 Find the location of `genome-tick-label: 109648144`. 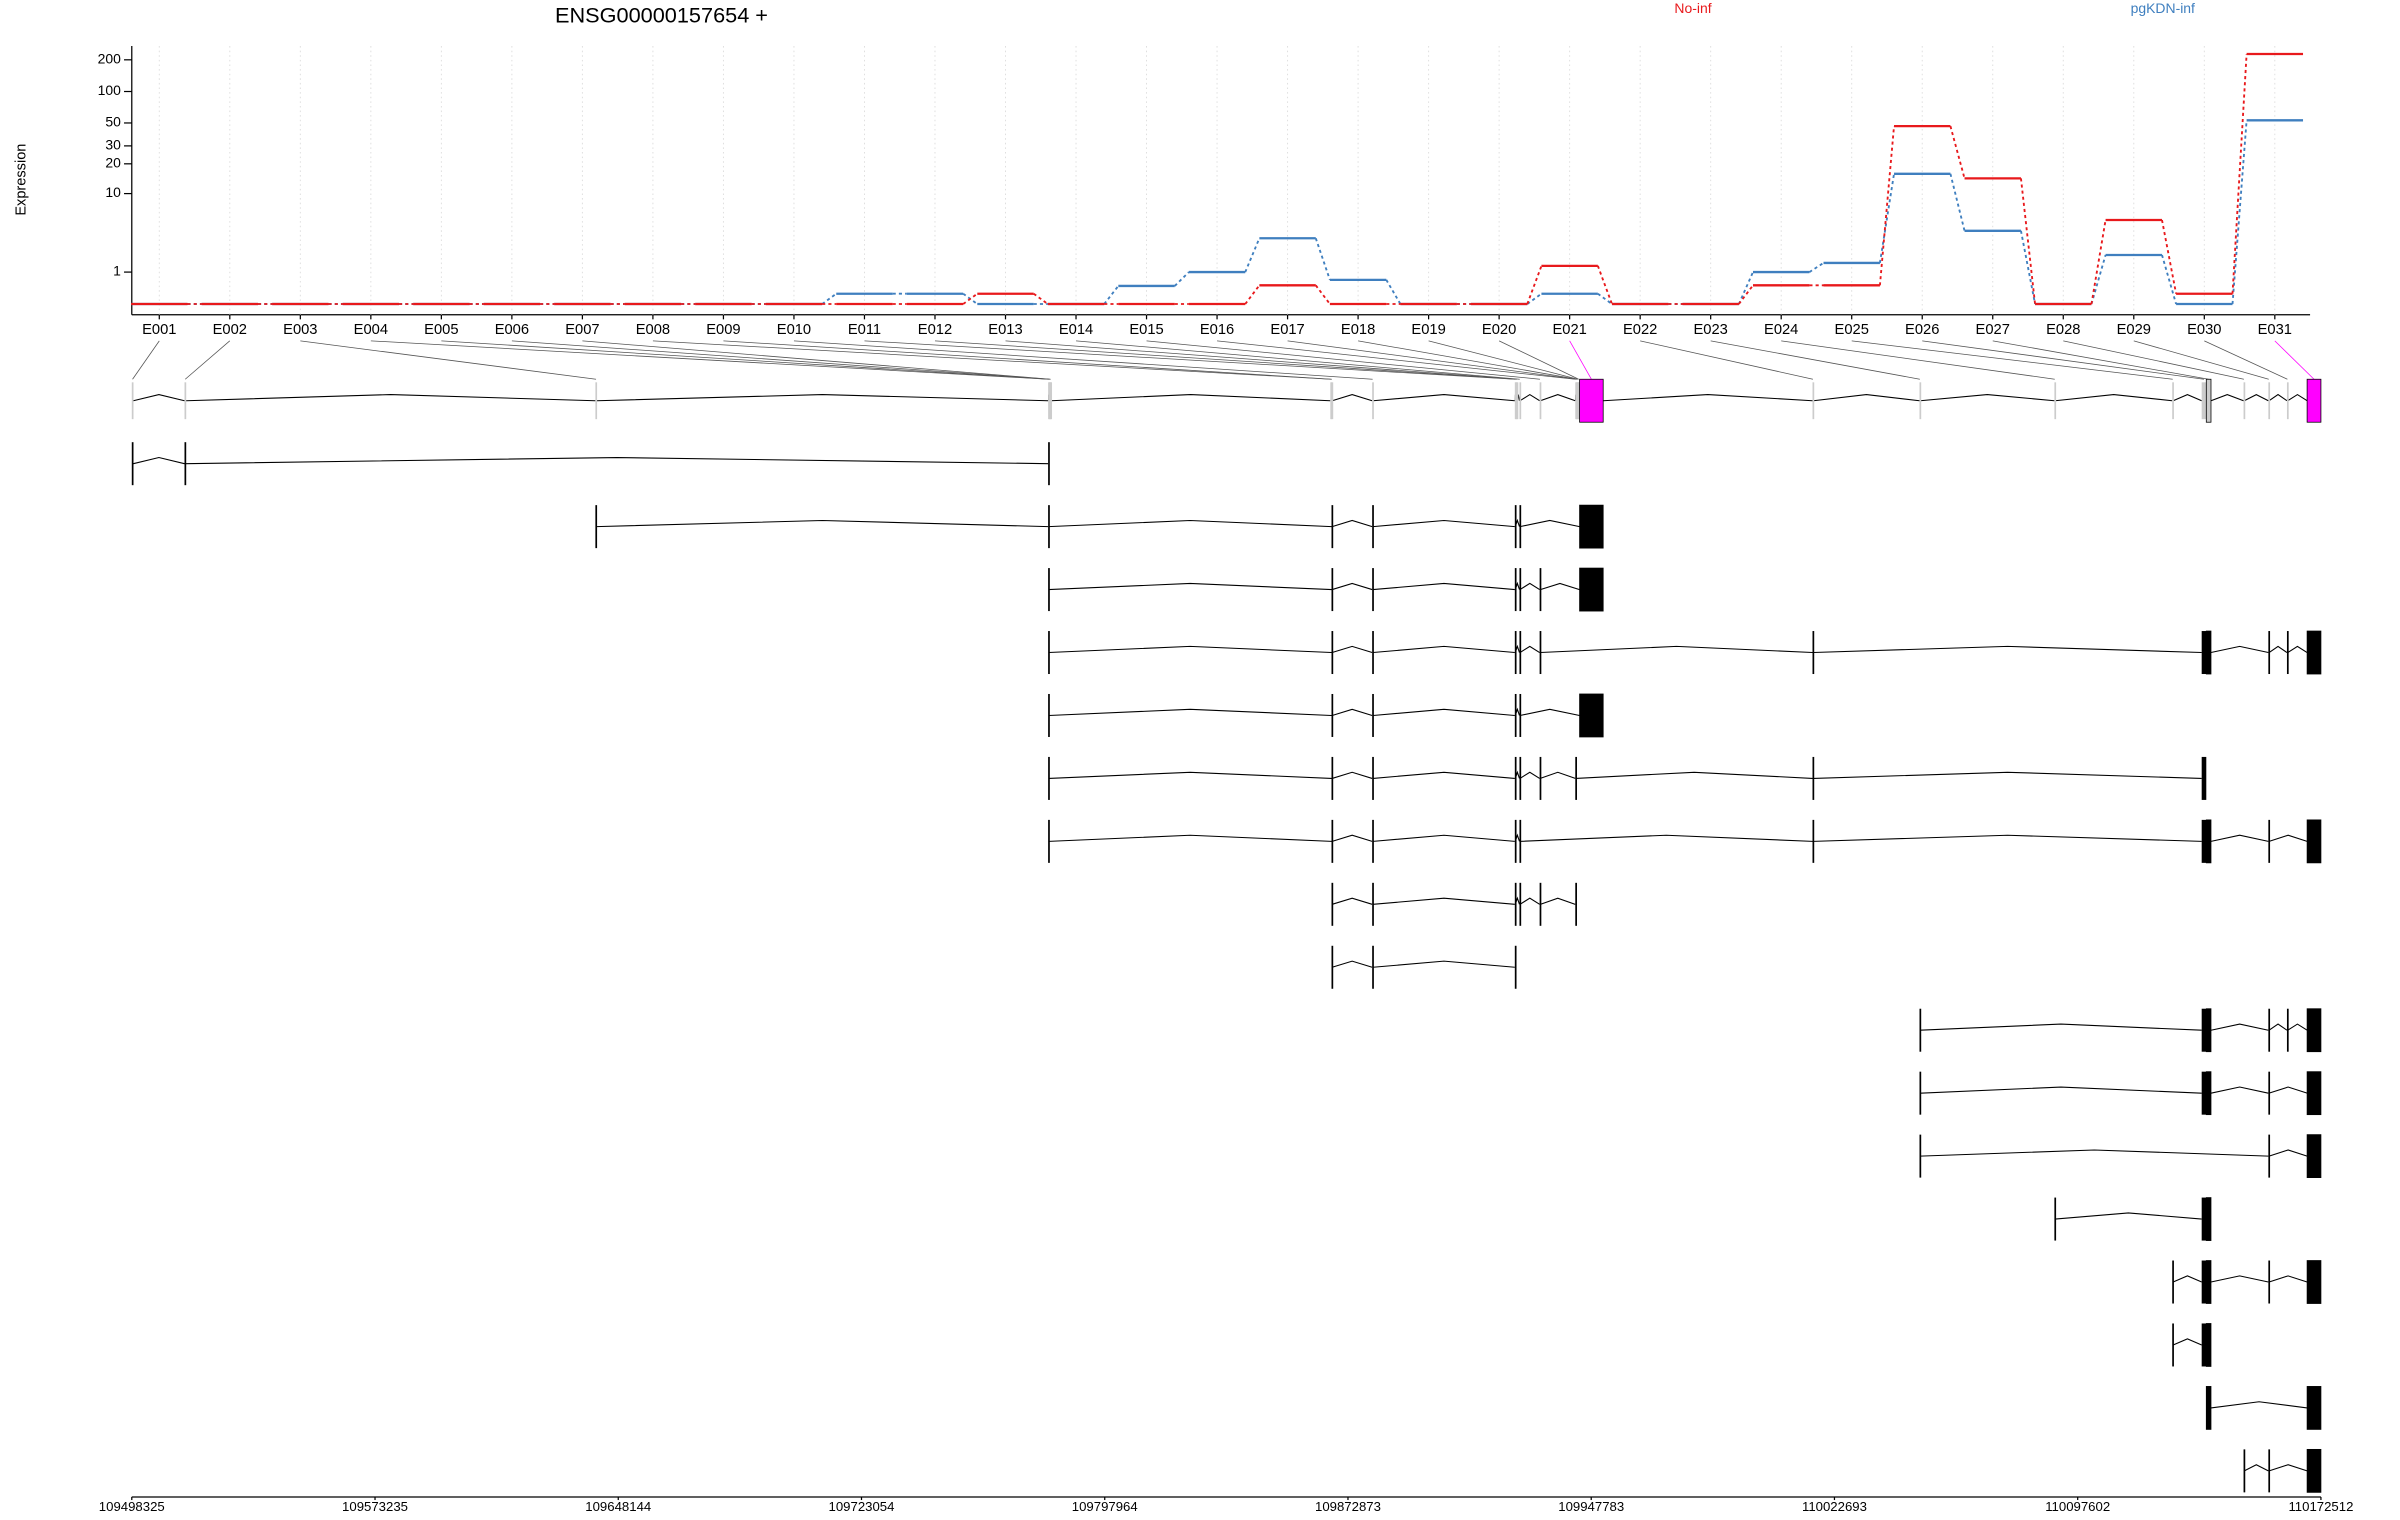

genome-tick-label: 109648144 is located at coordinates (618, 1506).